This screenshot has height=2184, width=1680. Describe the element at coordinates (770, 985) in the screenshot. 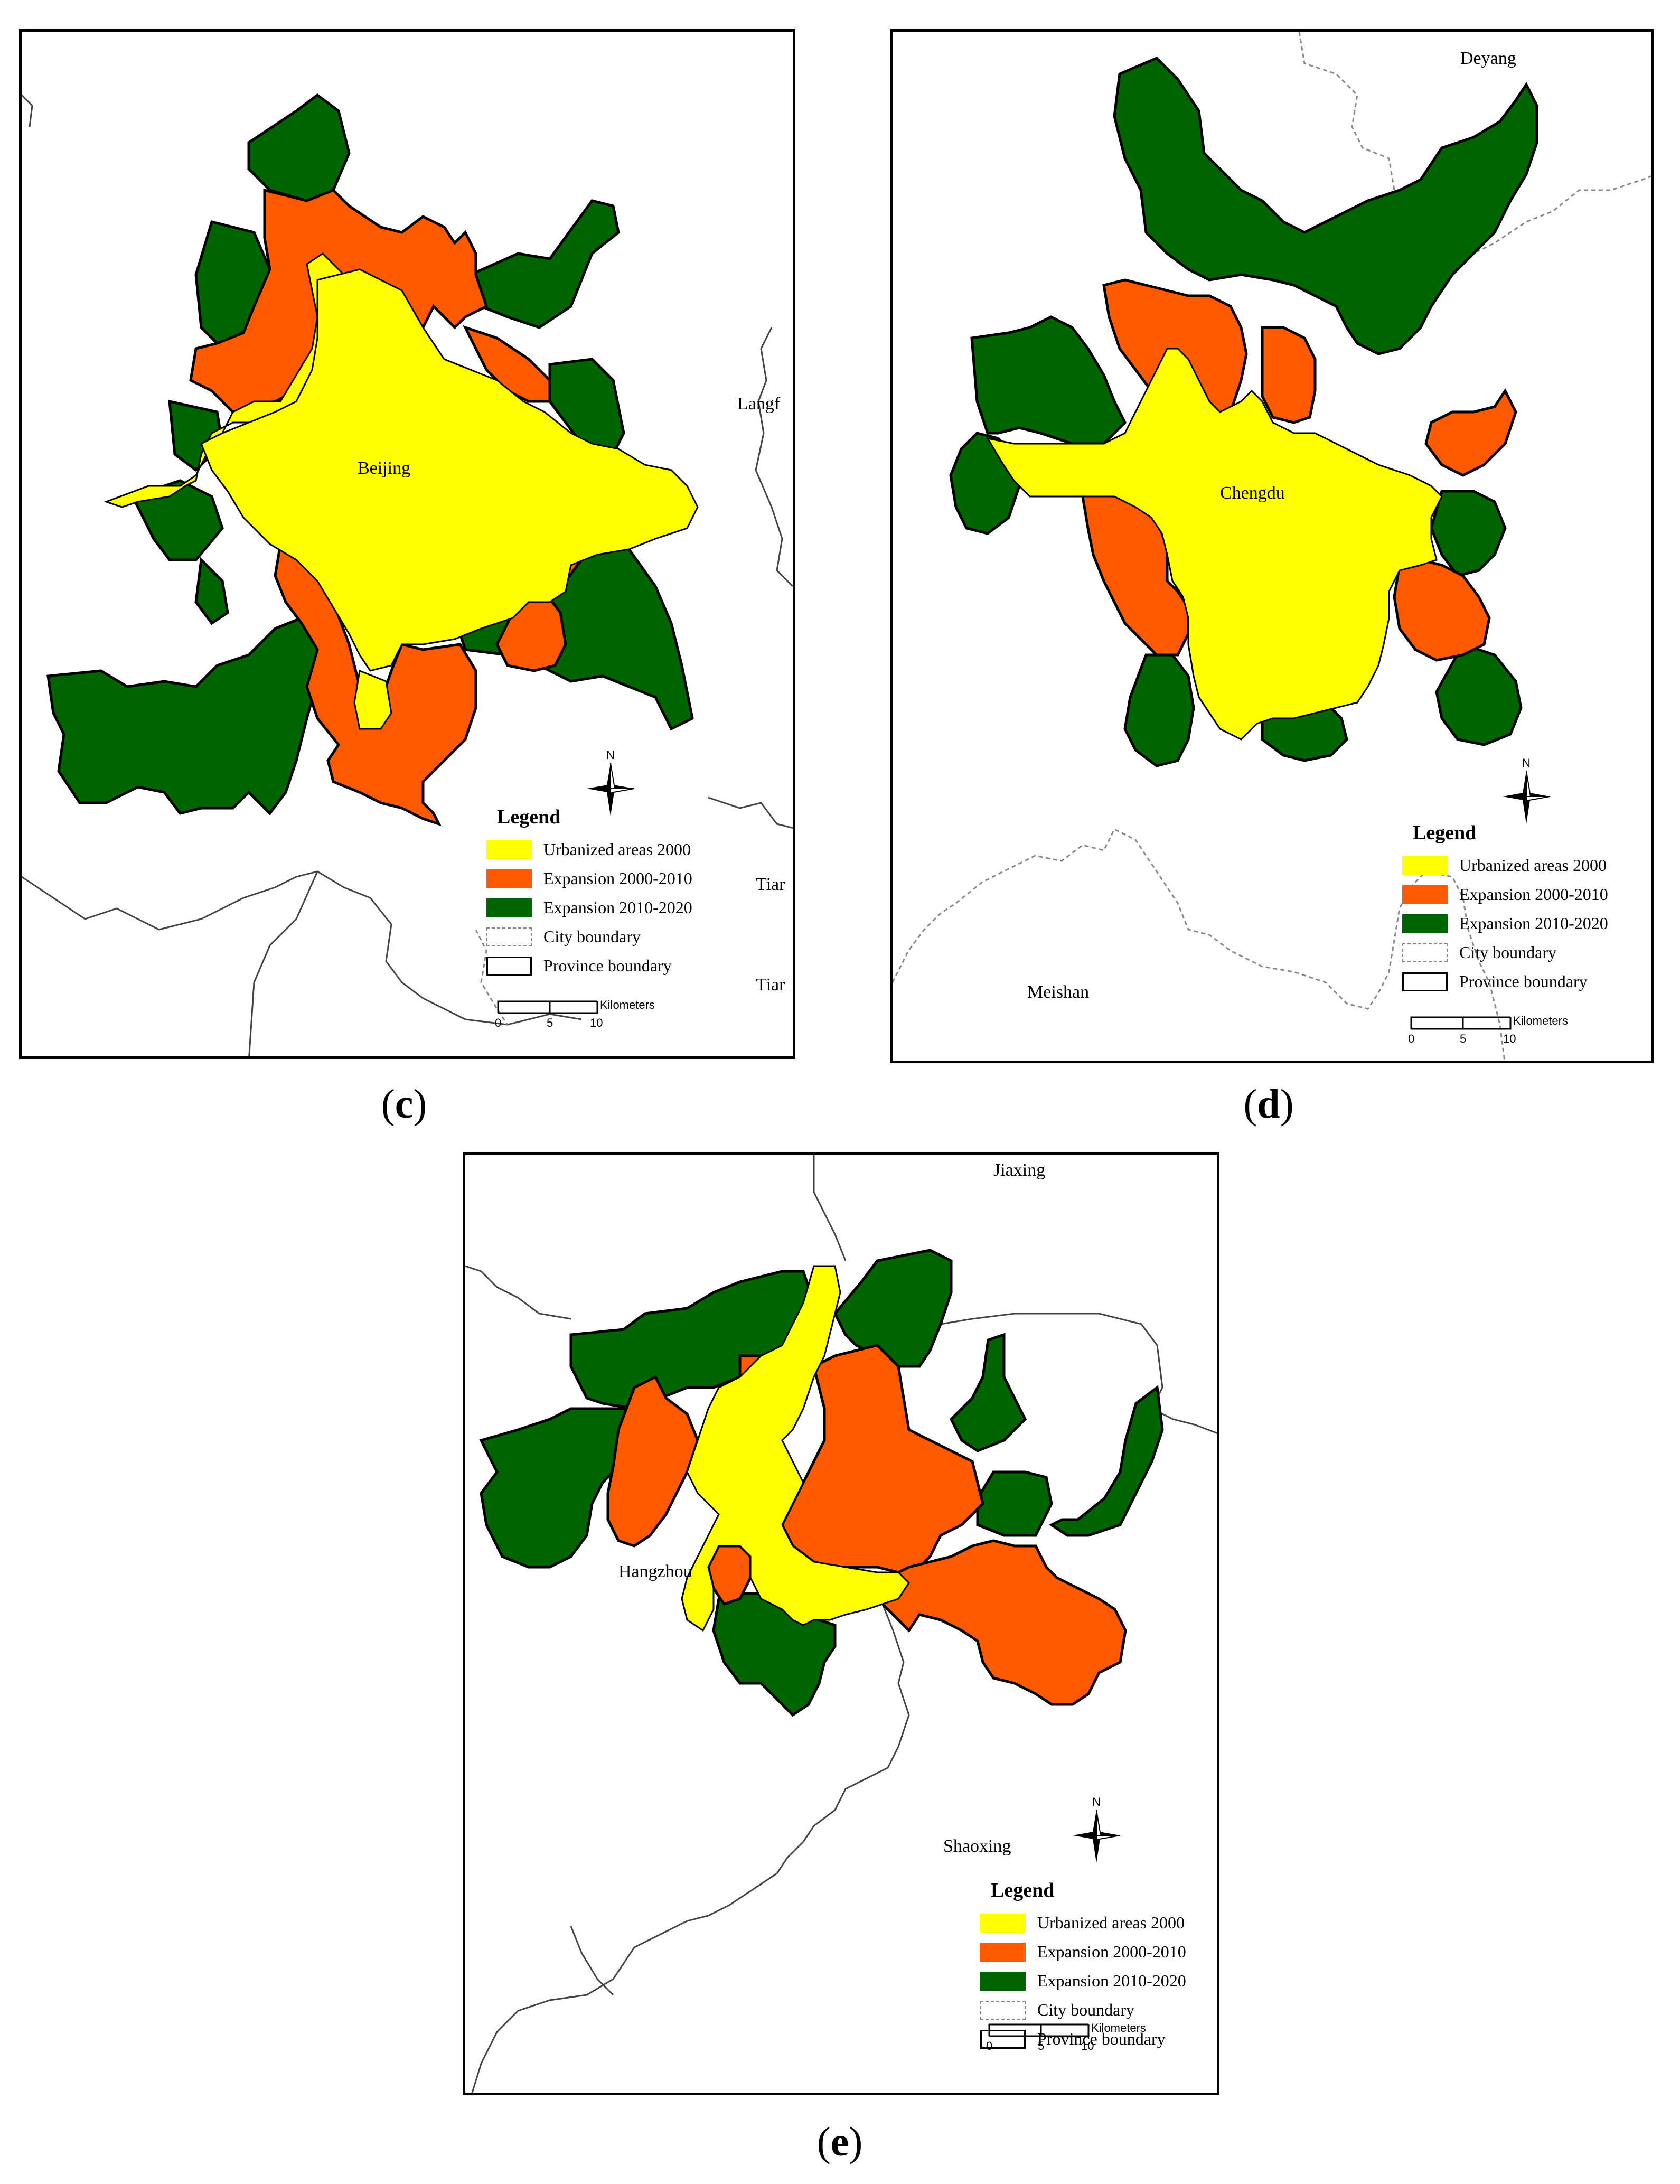

I see `neighbor-label-tianjin-2: Tiar` at that location.